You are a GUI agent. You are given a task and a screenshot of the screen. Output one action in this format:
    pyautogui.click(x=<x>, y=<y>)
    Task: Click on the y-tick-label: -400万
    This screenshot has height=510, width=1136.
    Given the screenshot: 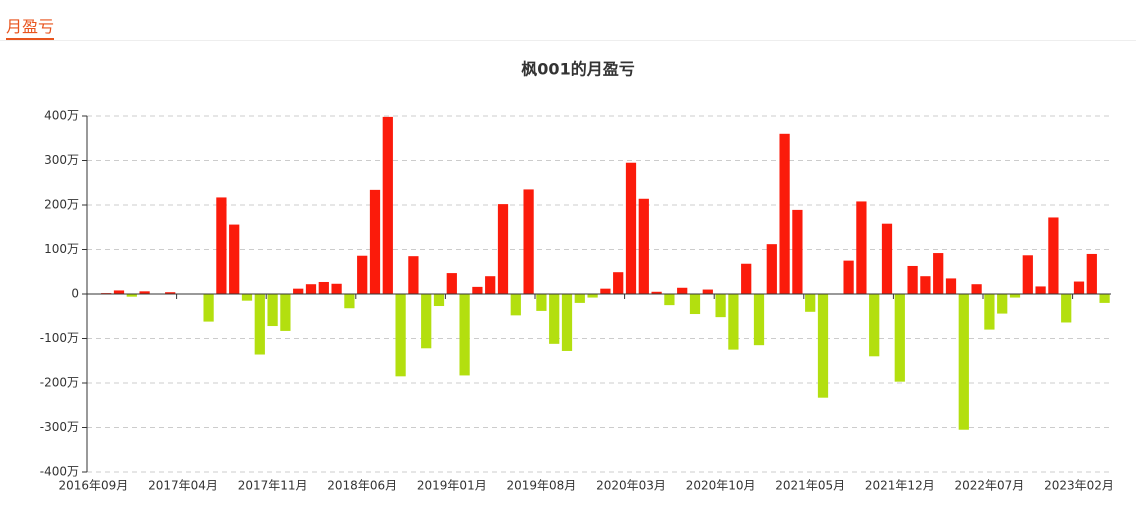 What is the action you would take?
    pyautogui.click(x=59, y=472)
    